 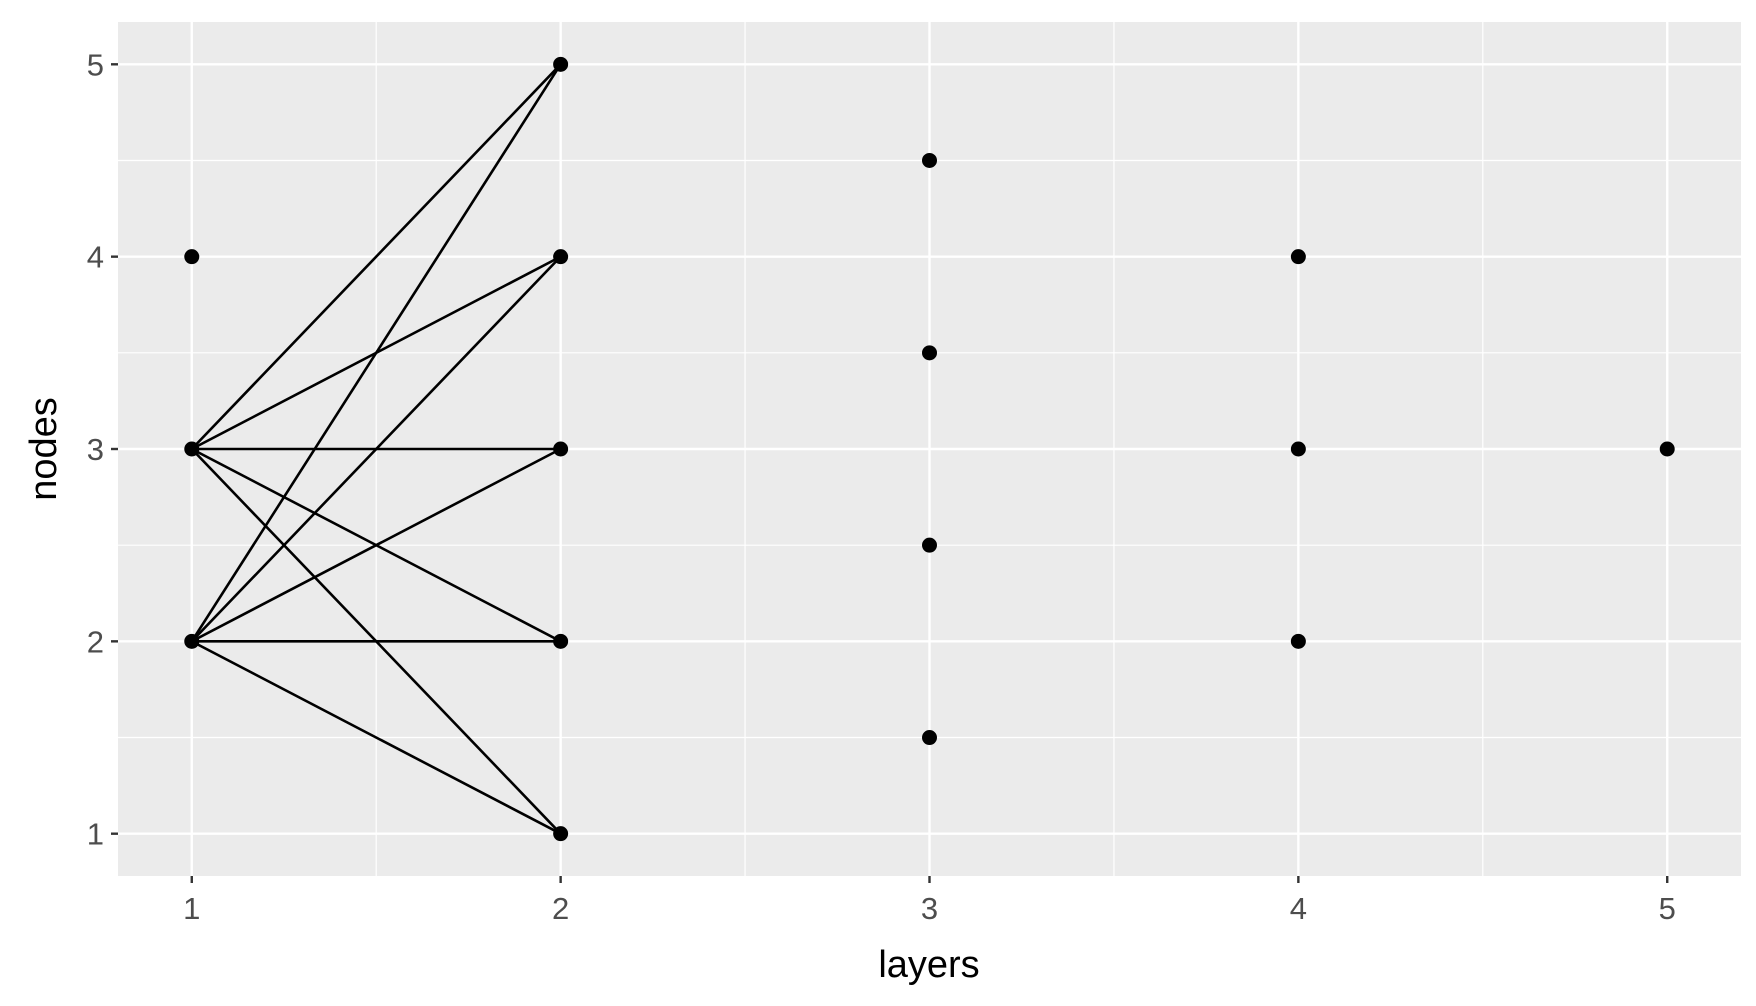 What do you see at coordinates (95, 449) in the screenshot?
I see `y-tick-label: 3` at bounding box center [95, 449].